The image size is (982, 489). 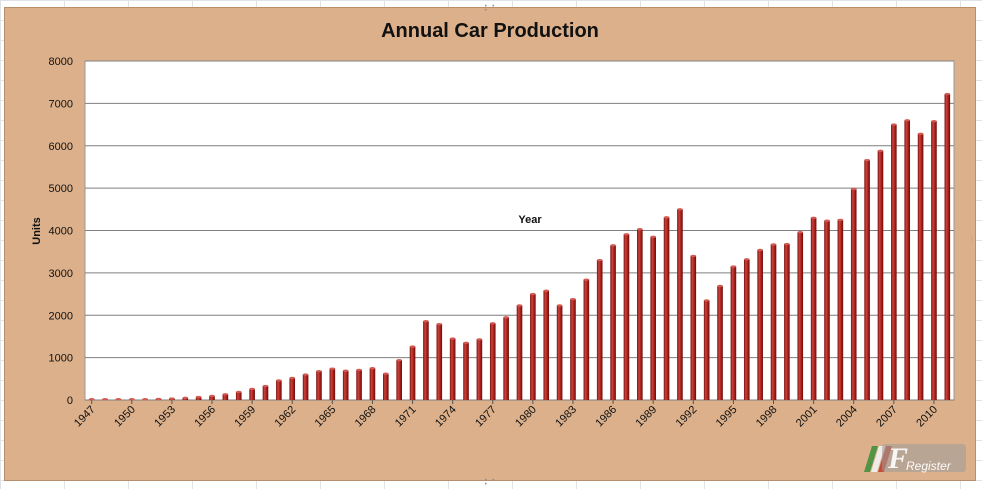 What do you see at coordinates (897, 458) in the screenshot?
I see `watermark-logo-letter: F` at bounding box center [897, 458].